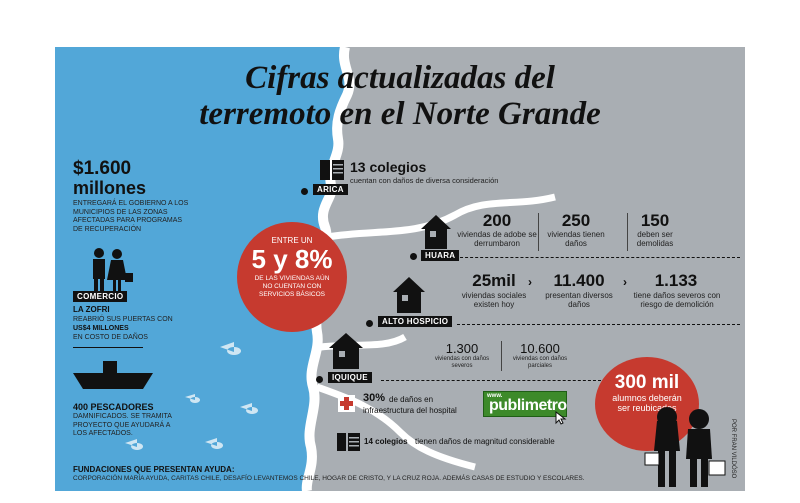 This screenshot has height=503, width=800. What do you see at coordinates (91, 309) in the screenshot?
I see `zofri-title: LA ZOFRI` at bounding box center [91, 309].